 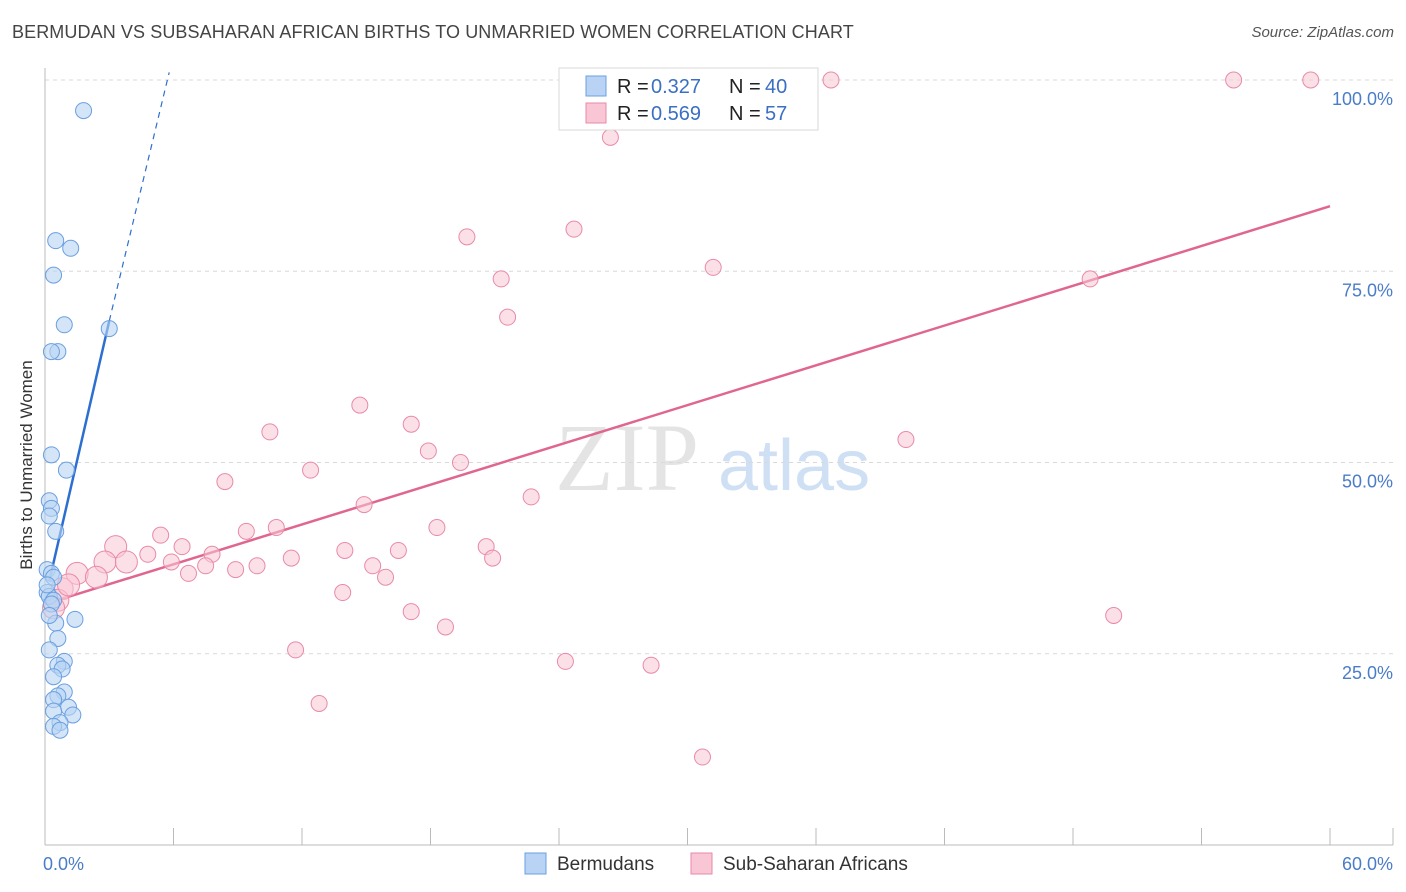 What do you see at coordinates (26, 464) in the screenshot?
I see `y-axis-title: Births to Unmarried Women` at bounding box center [26, 464].